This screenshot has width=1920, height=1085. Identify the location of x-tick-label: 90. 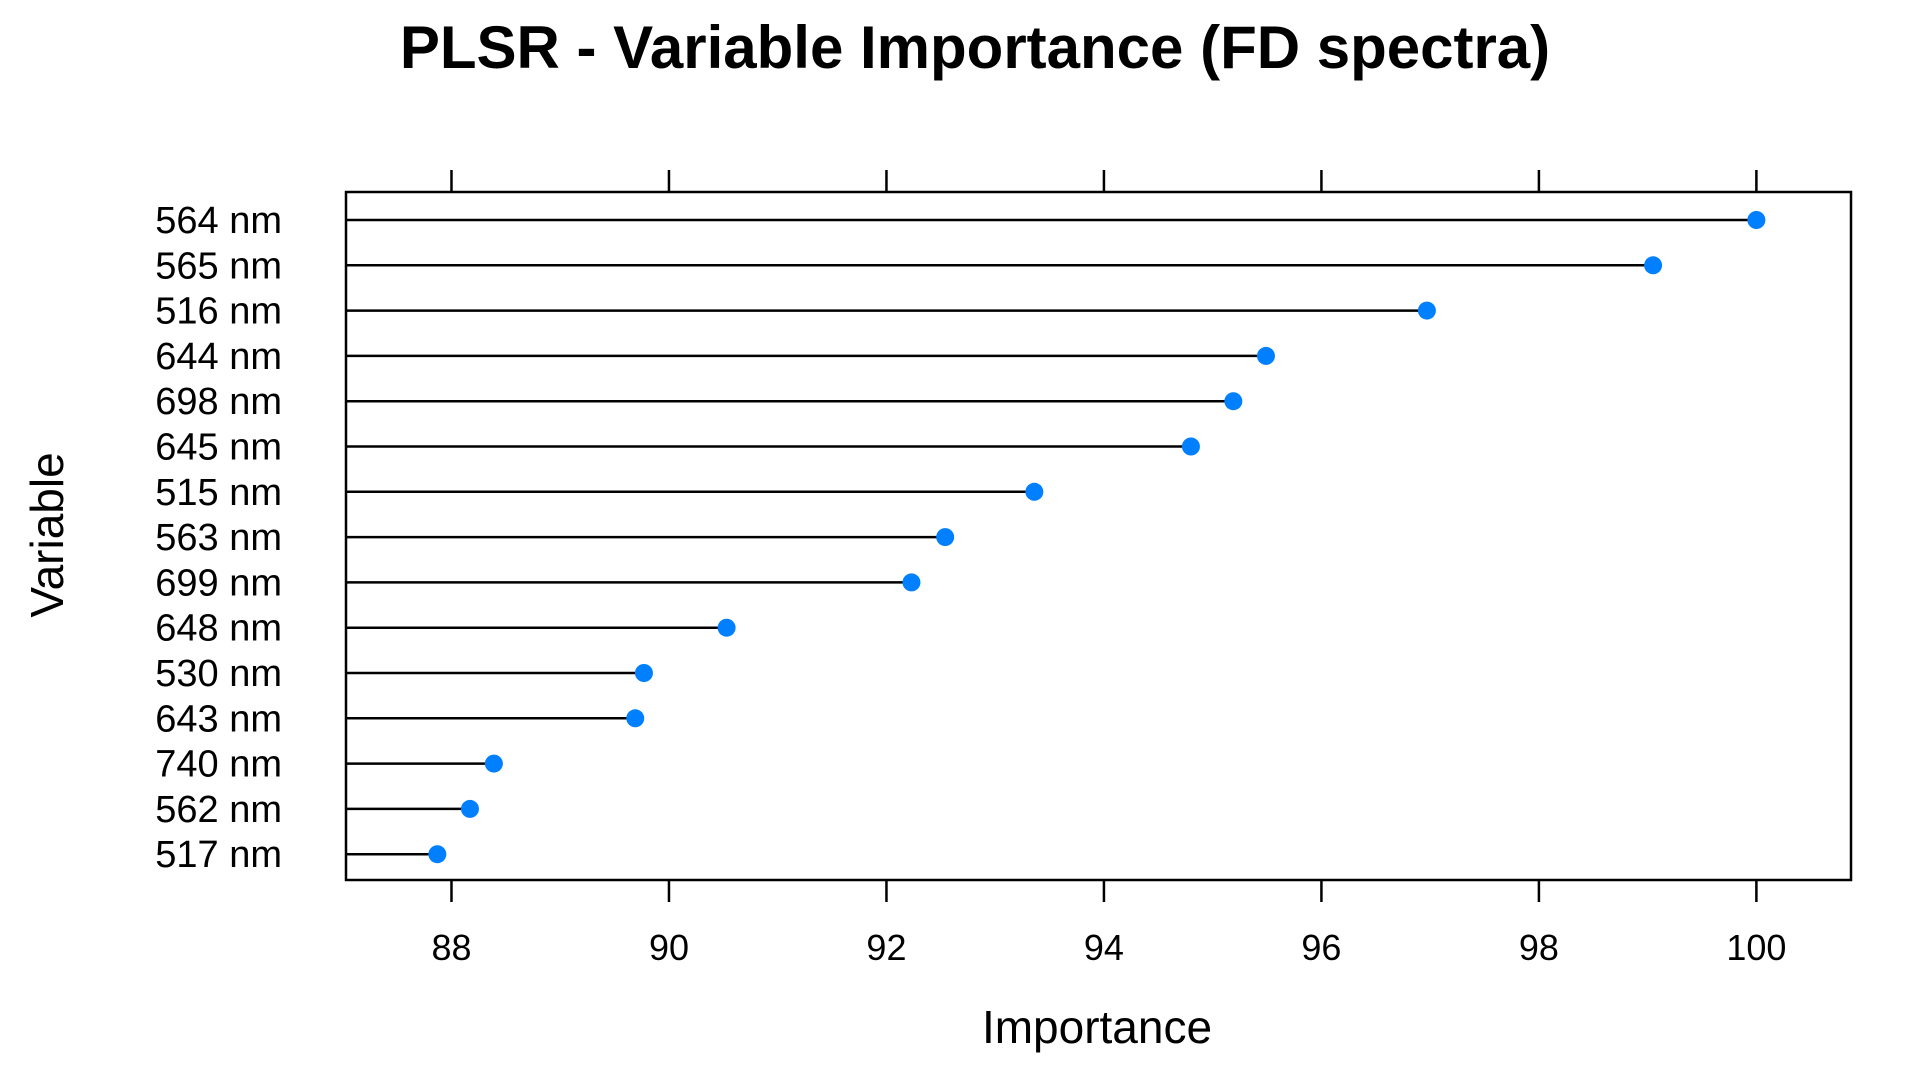
(669, 947).